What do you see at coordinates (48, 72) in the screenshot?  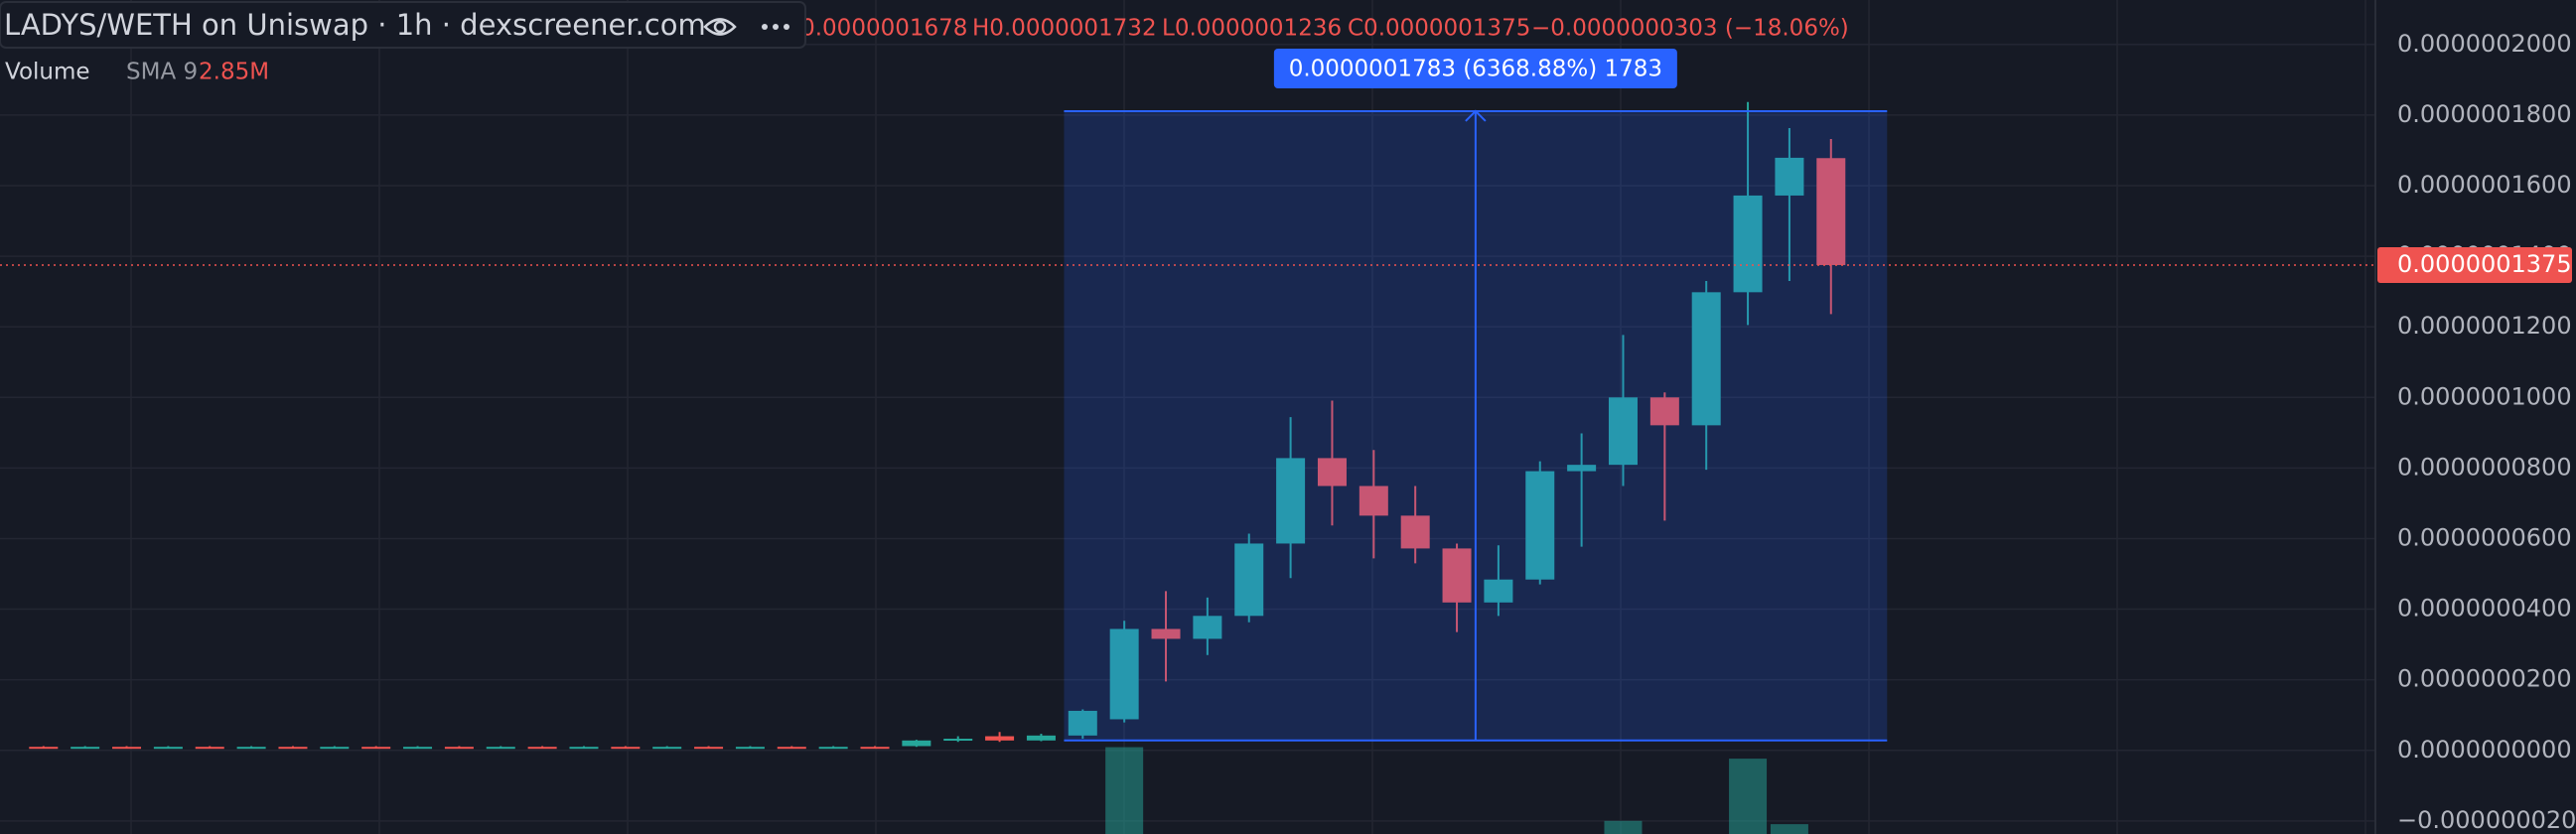 I see `volume-label: Volume` at bounding box center [48, 72].